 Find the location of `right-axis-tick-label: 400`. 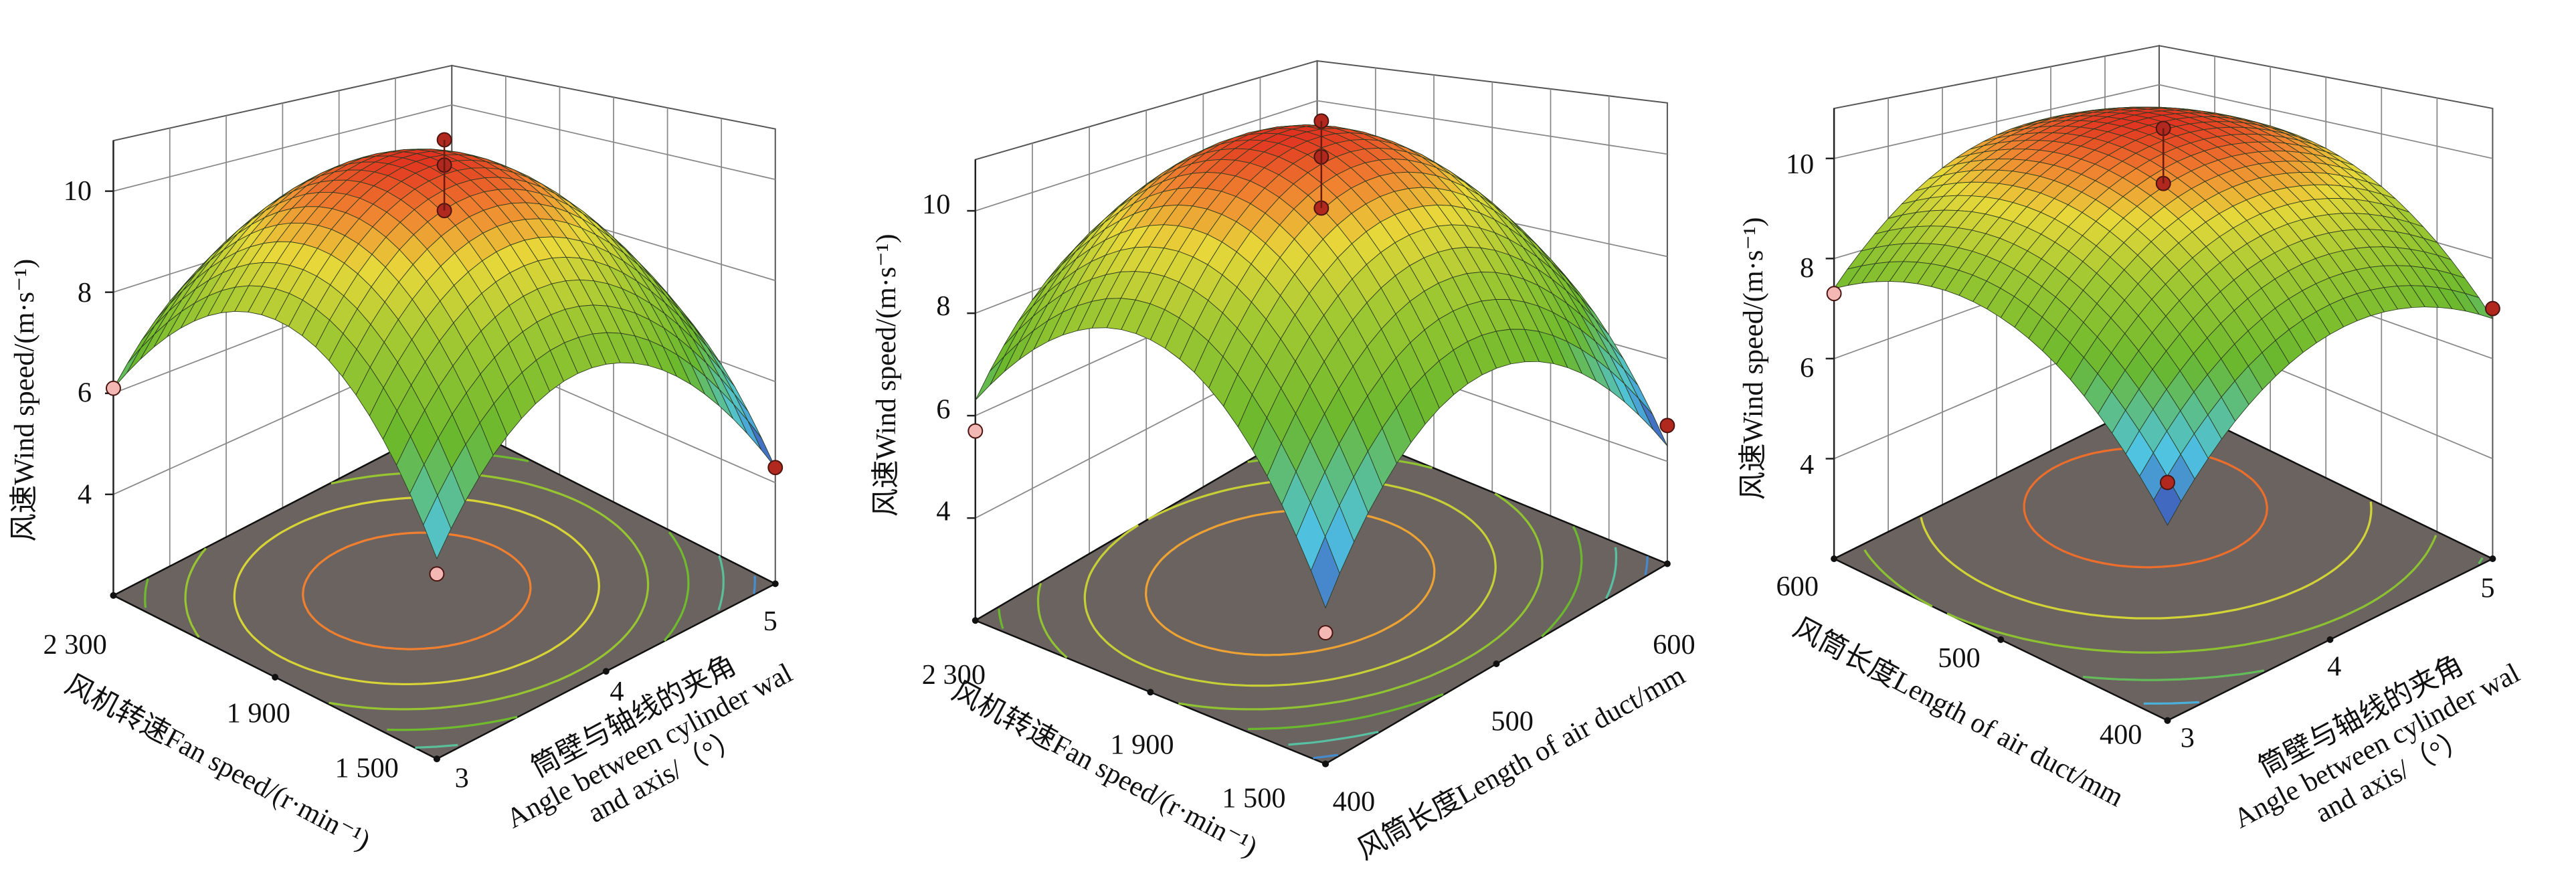

right-axis-tick-label: 400 is located at coordinates (1354, 801).